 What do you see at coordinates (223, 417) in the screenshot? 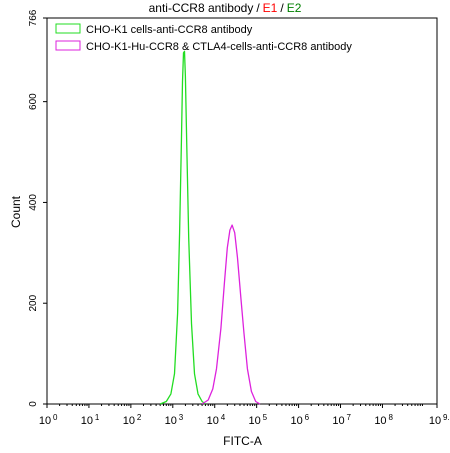
I see `x-tick-exponent: 4` at bounding box center [223, 417].